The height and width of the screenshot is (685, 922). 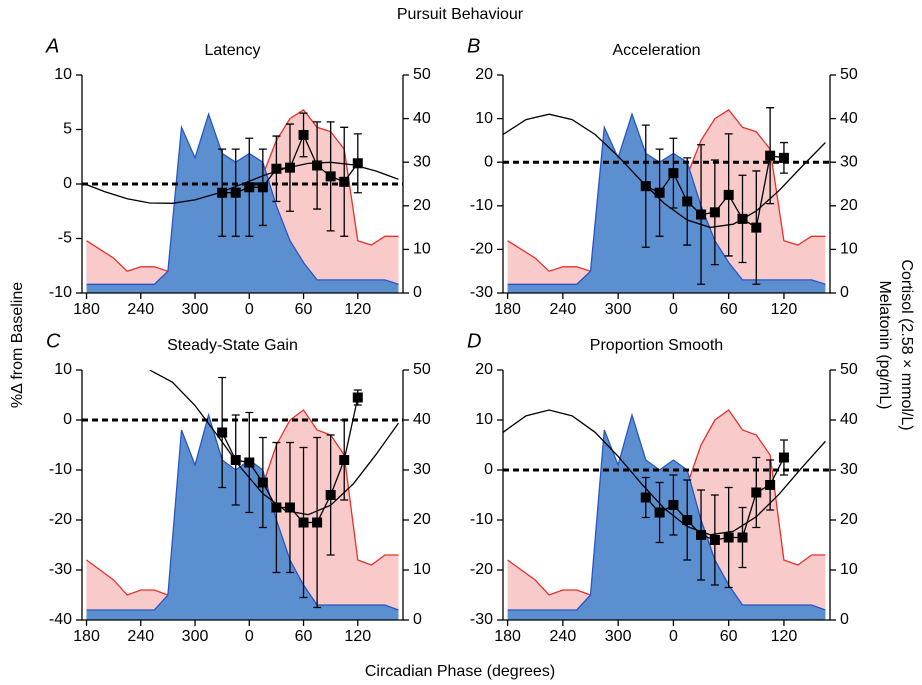 I want to click on x-tick-label: 180, so click(x=86, y=636).